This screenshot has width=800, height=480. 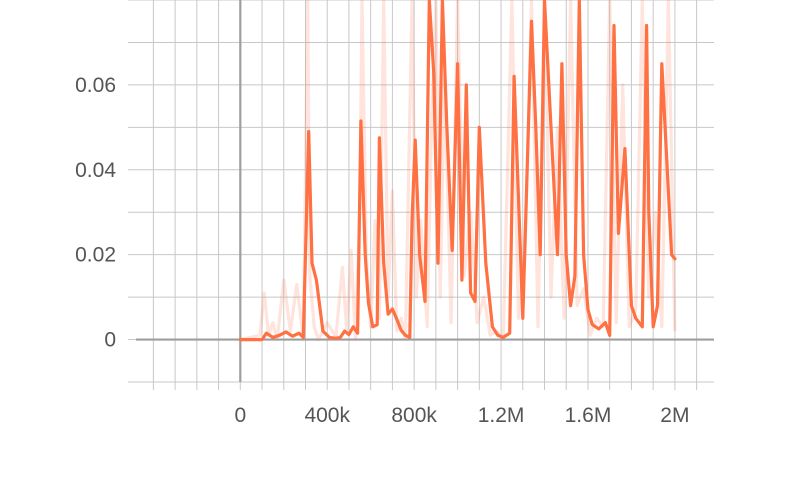 What do you see at coordinates (414, 415) in the screenshot?
I see `x-tick-label: 800k` at bounding box center [414, 415].